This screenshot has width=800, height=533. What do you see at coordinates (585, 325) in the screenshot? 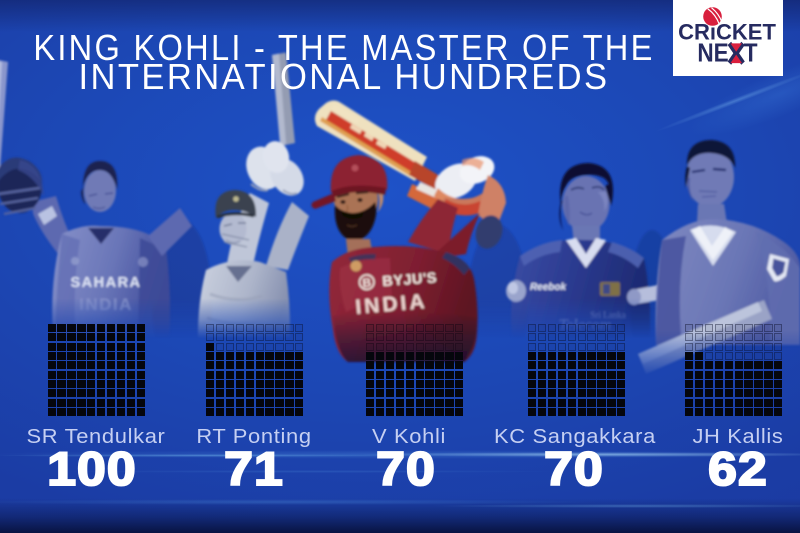
I see `svg-text: Telecom` at bounding box center [585, 325].